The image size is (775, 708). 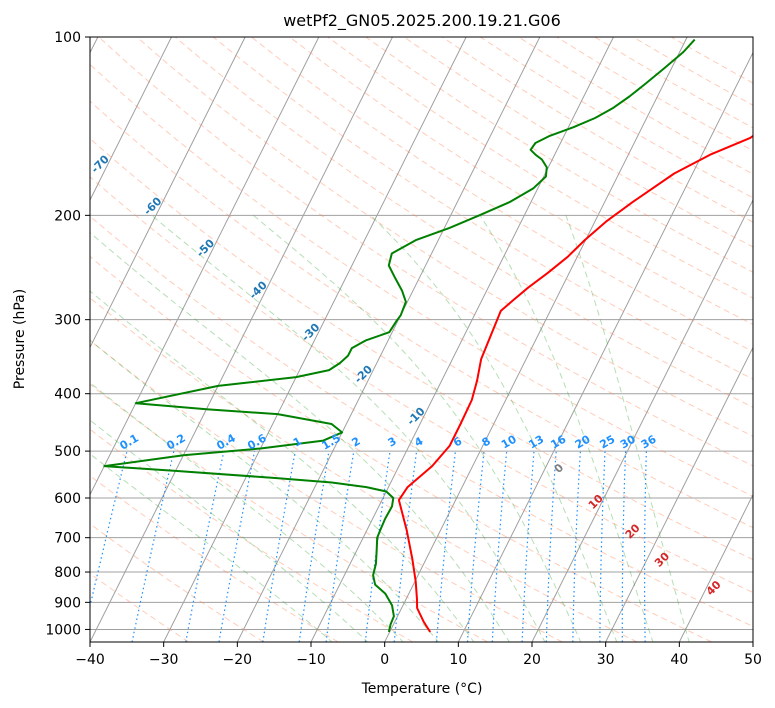 I want to click on x-tick-label: 50, so click(x=753, y=660).